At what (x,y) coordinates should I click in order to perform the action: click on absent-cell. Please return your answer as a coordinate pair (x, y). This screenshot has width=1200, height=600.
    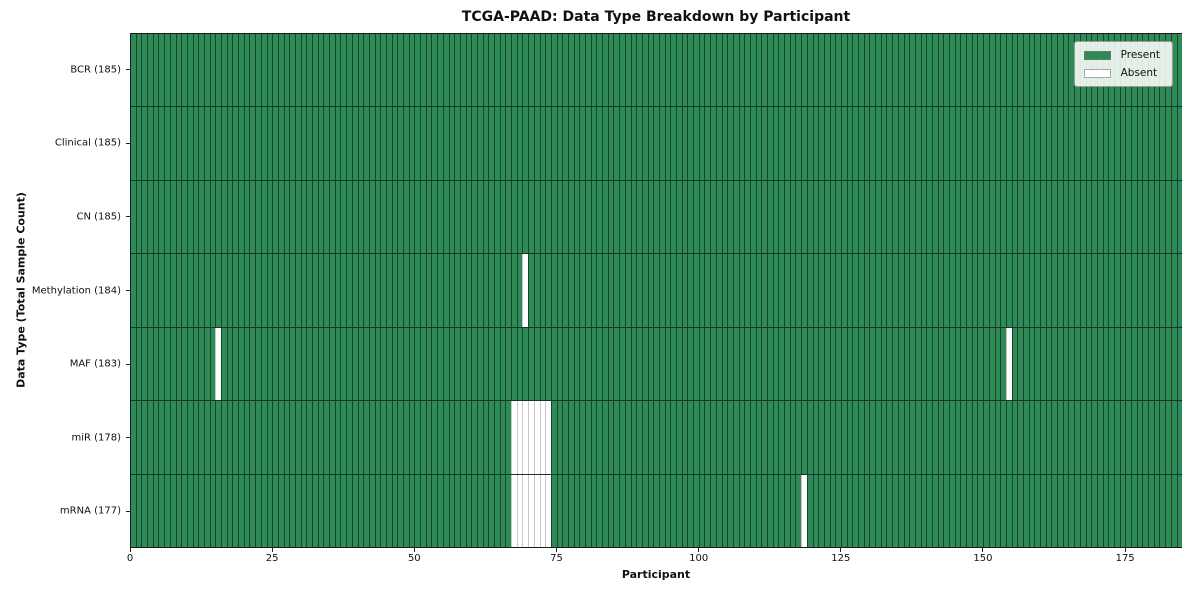
    Looking at the image, I should click on (536, 437).